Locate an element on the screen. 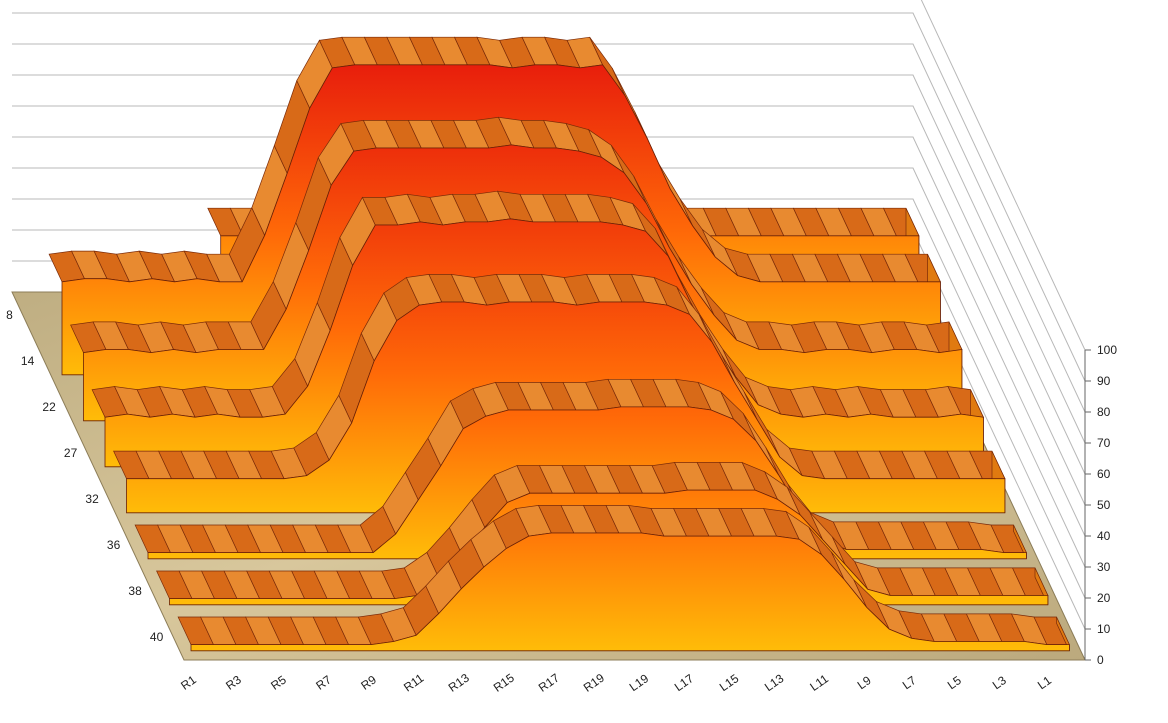 This screenshot has width=1168, height=723. series-tick-label: 14 is located at coordinates (28, 361).